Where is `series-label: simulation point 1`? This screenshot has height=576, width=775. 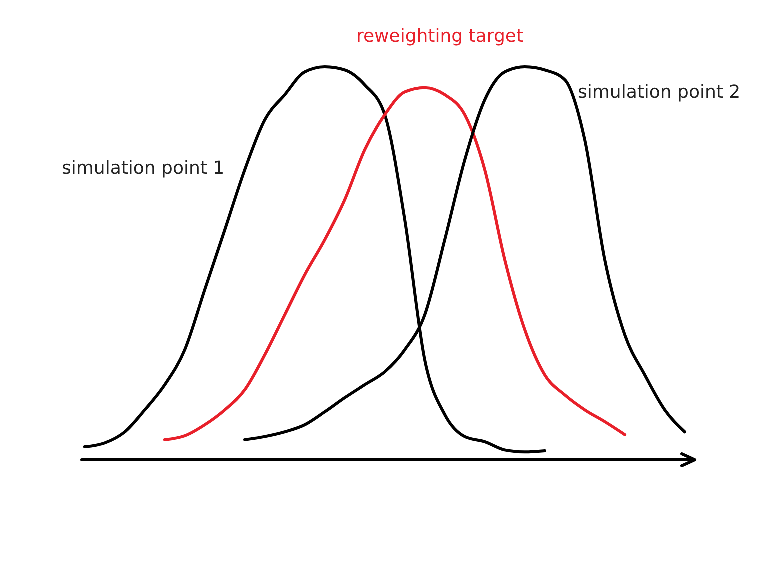
series-label: simulation point 1 is located at coordinates (143, 168).